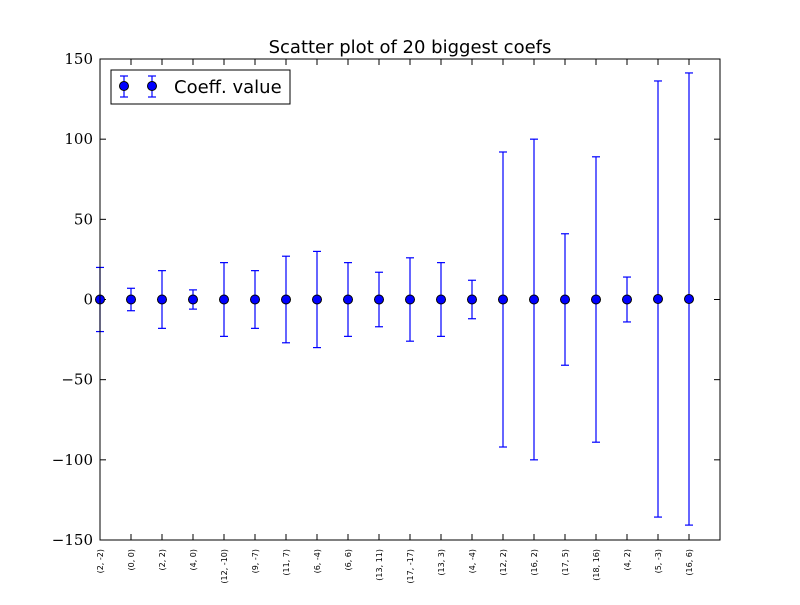 This screenshot has height=605, width=800. What do you see at coordinates (77, 380) in the screenshot?
I see `y-tick-label: −50` at bounding box center [77, 380].